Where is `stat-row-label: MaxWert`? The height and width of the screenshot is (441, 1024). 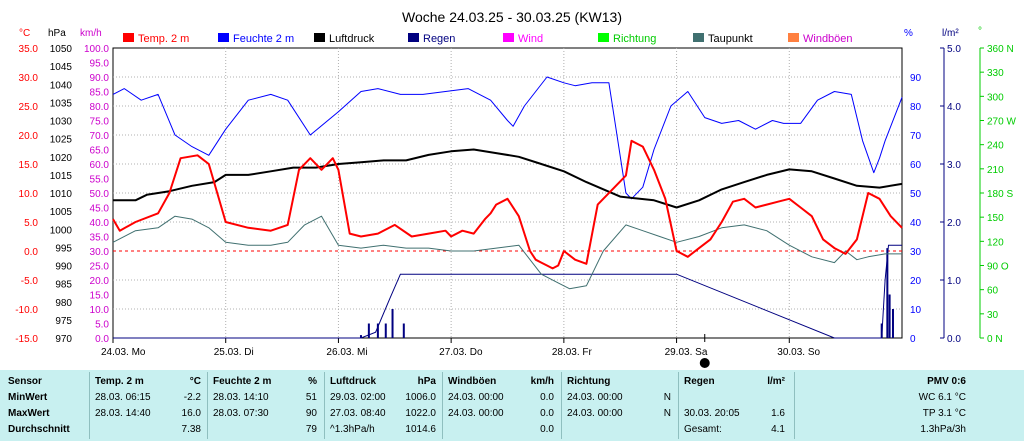
stat-row-label: MaxWert is located at coordinates (29, 413).